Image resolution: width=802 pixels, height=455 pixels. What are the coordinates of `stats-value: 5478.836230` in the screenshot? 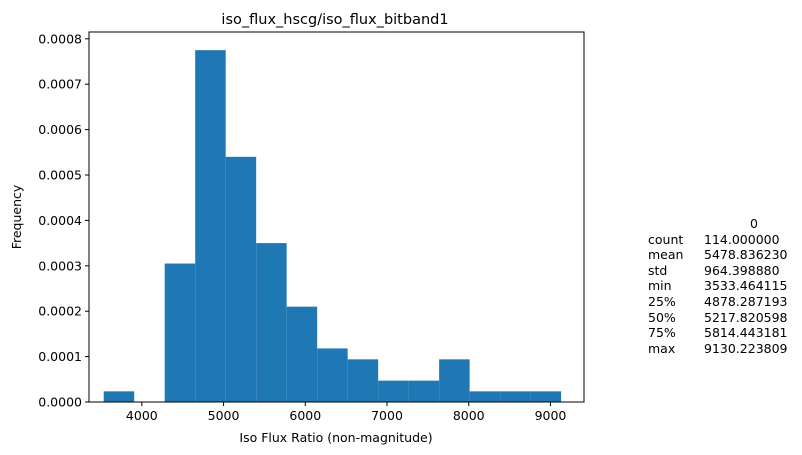 It's located at (746, 255).